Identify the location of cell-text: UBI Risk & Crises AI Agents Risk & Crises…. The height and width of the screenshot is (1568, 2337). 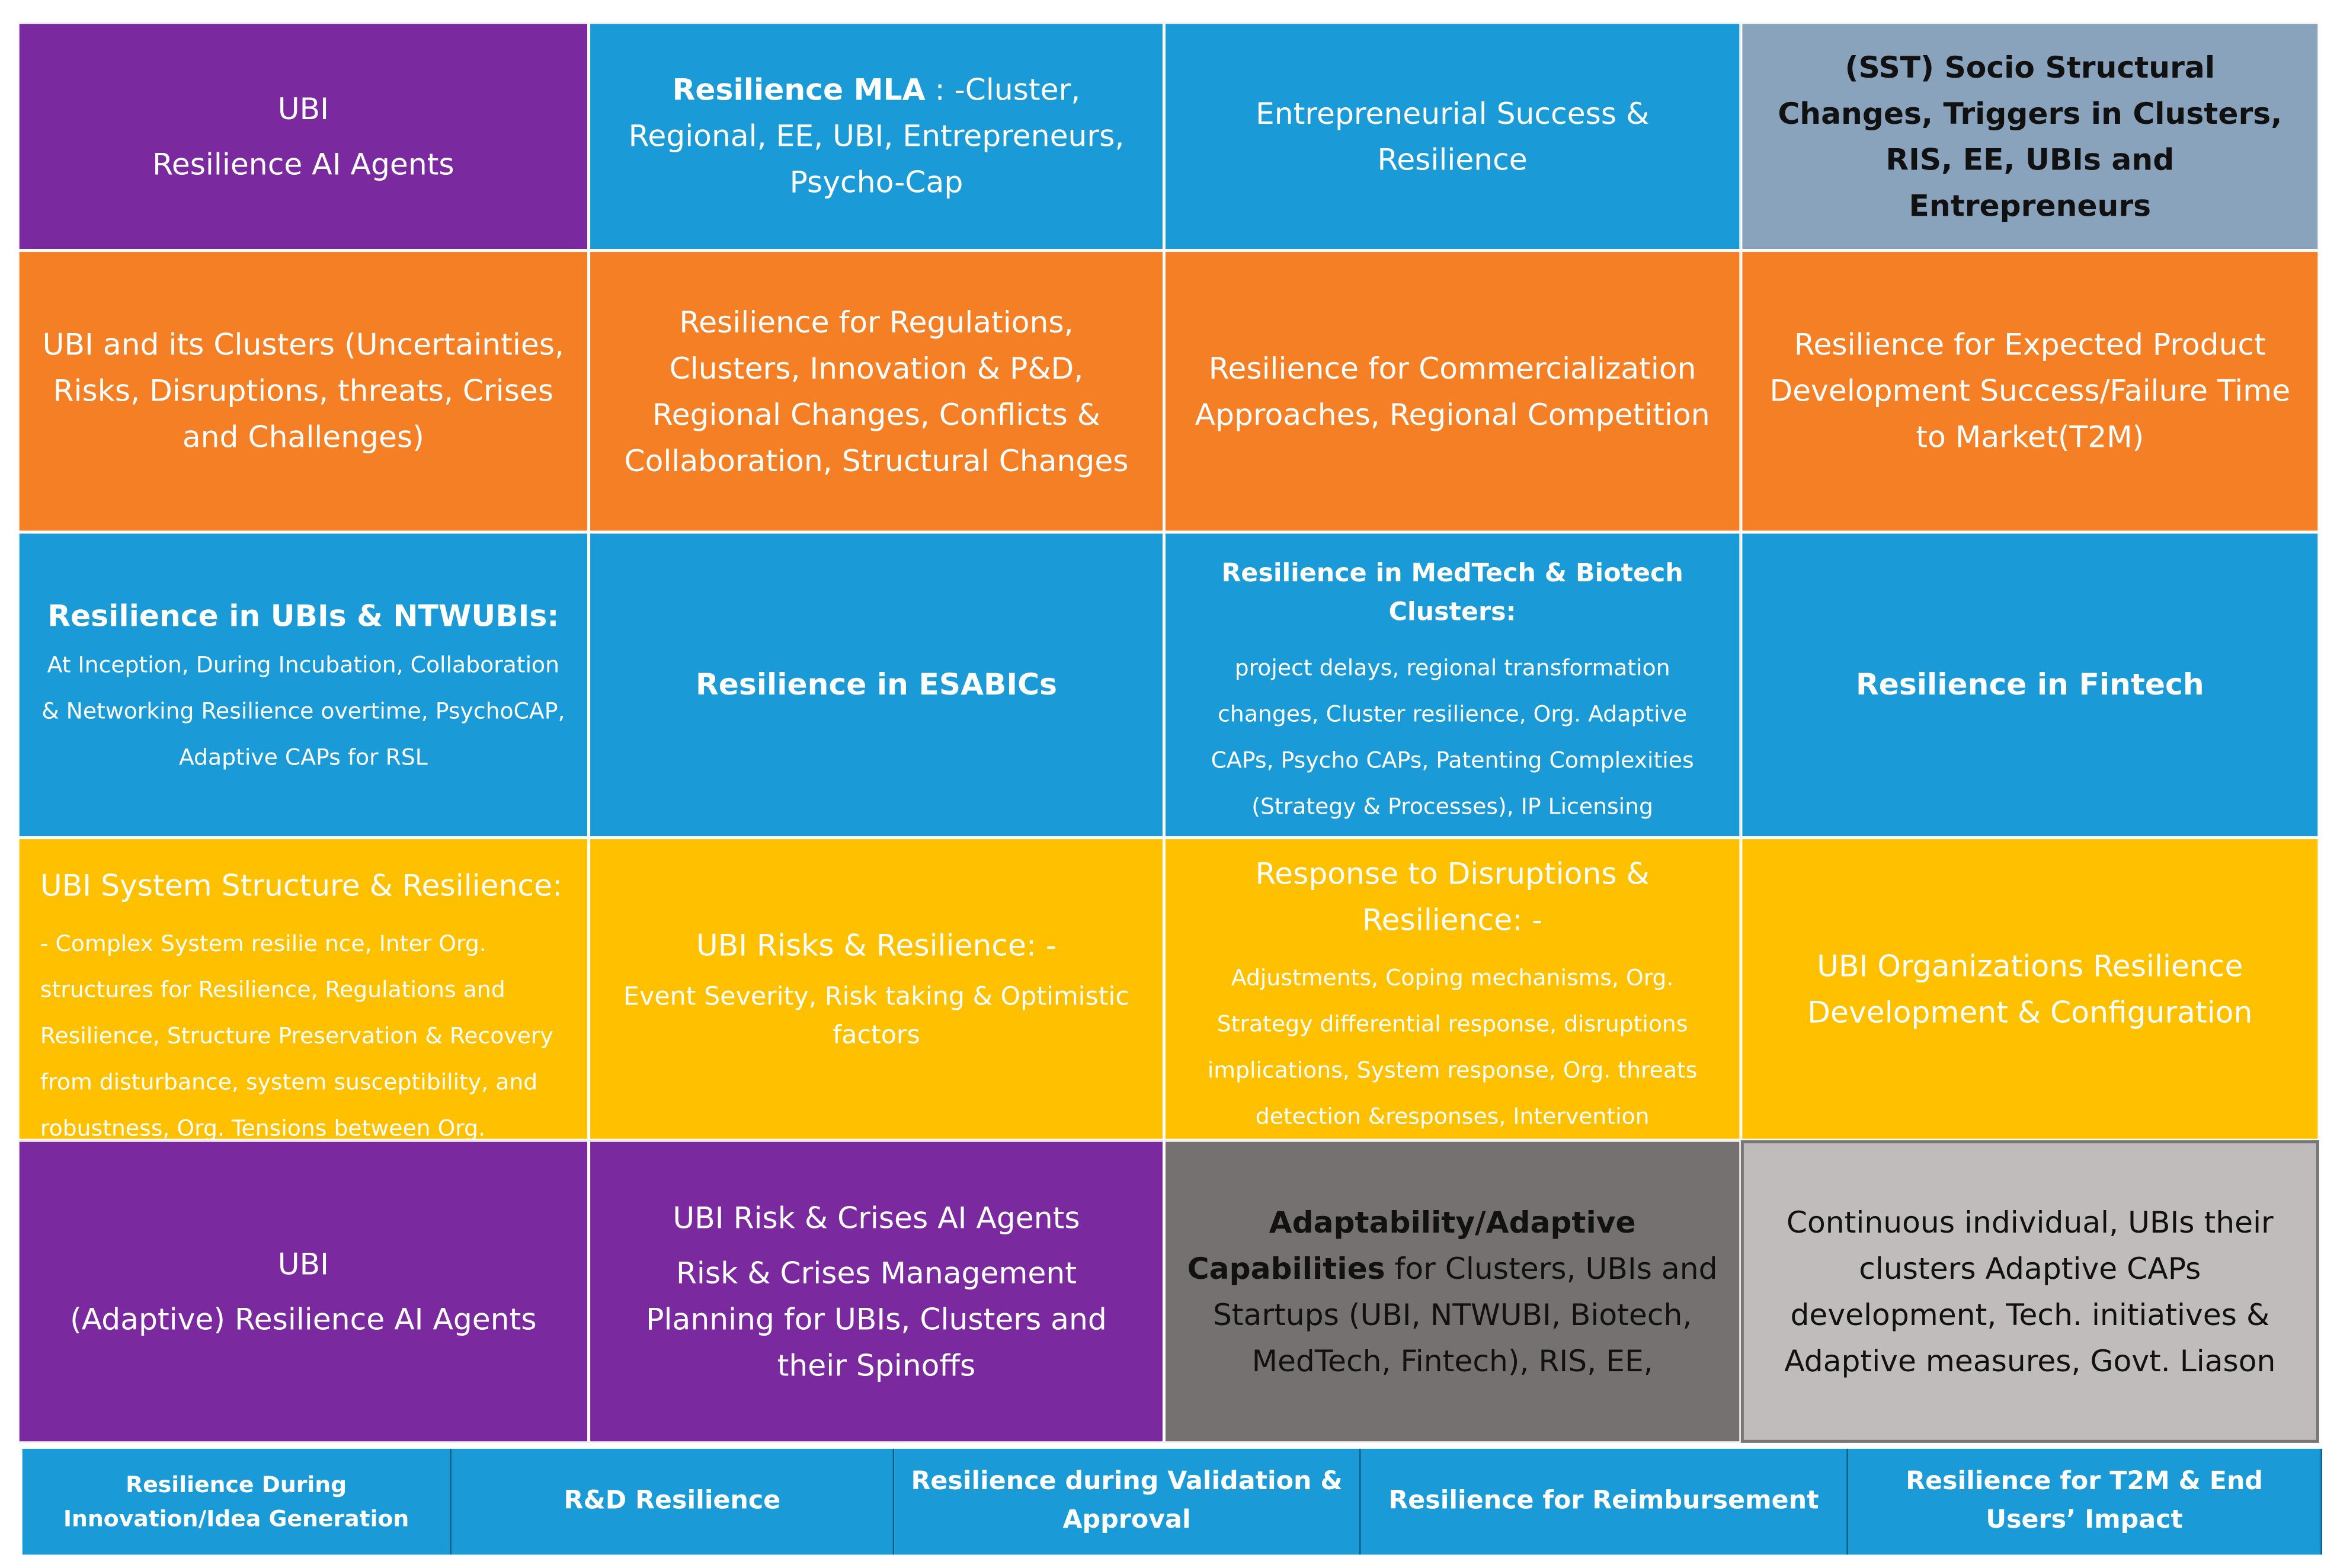
(876, 1291).